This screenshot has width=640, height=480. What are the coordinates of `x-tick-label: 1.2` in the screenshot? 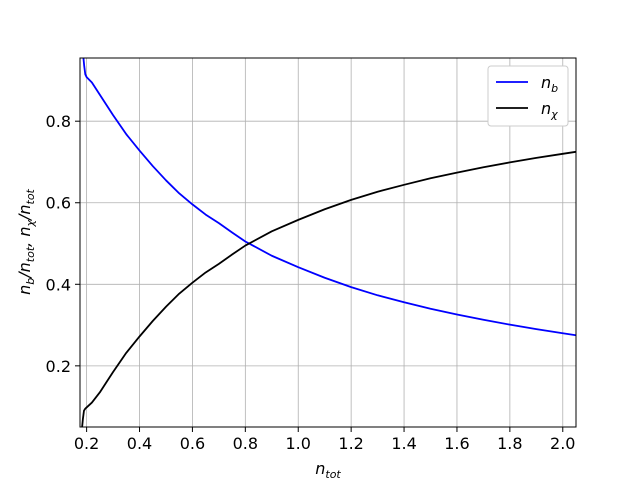 It's located at (350, 443).